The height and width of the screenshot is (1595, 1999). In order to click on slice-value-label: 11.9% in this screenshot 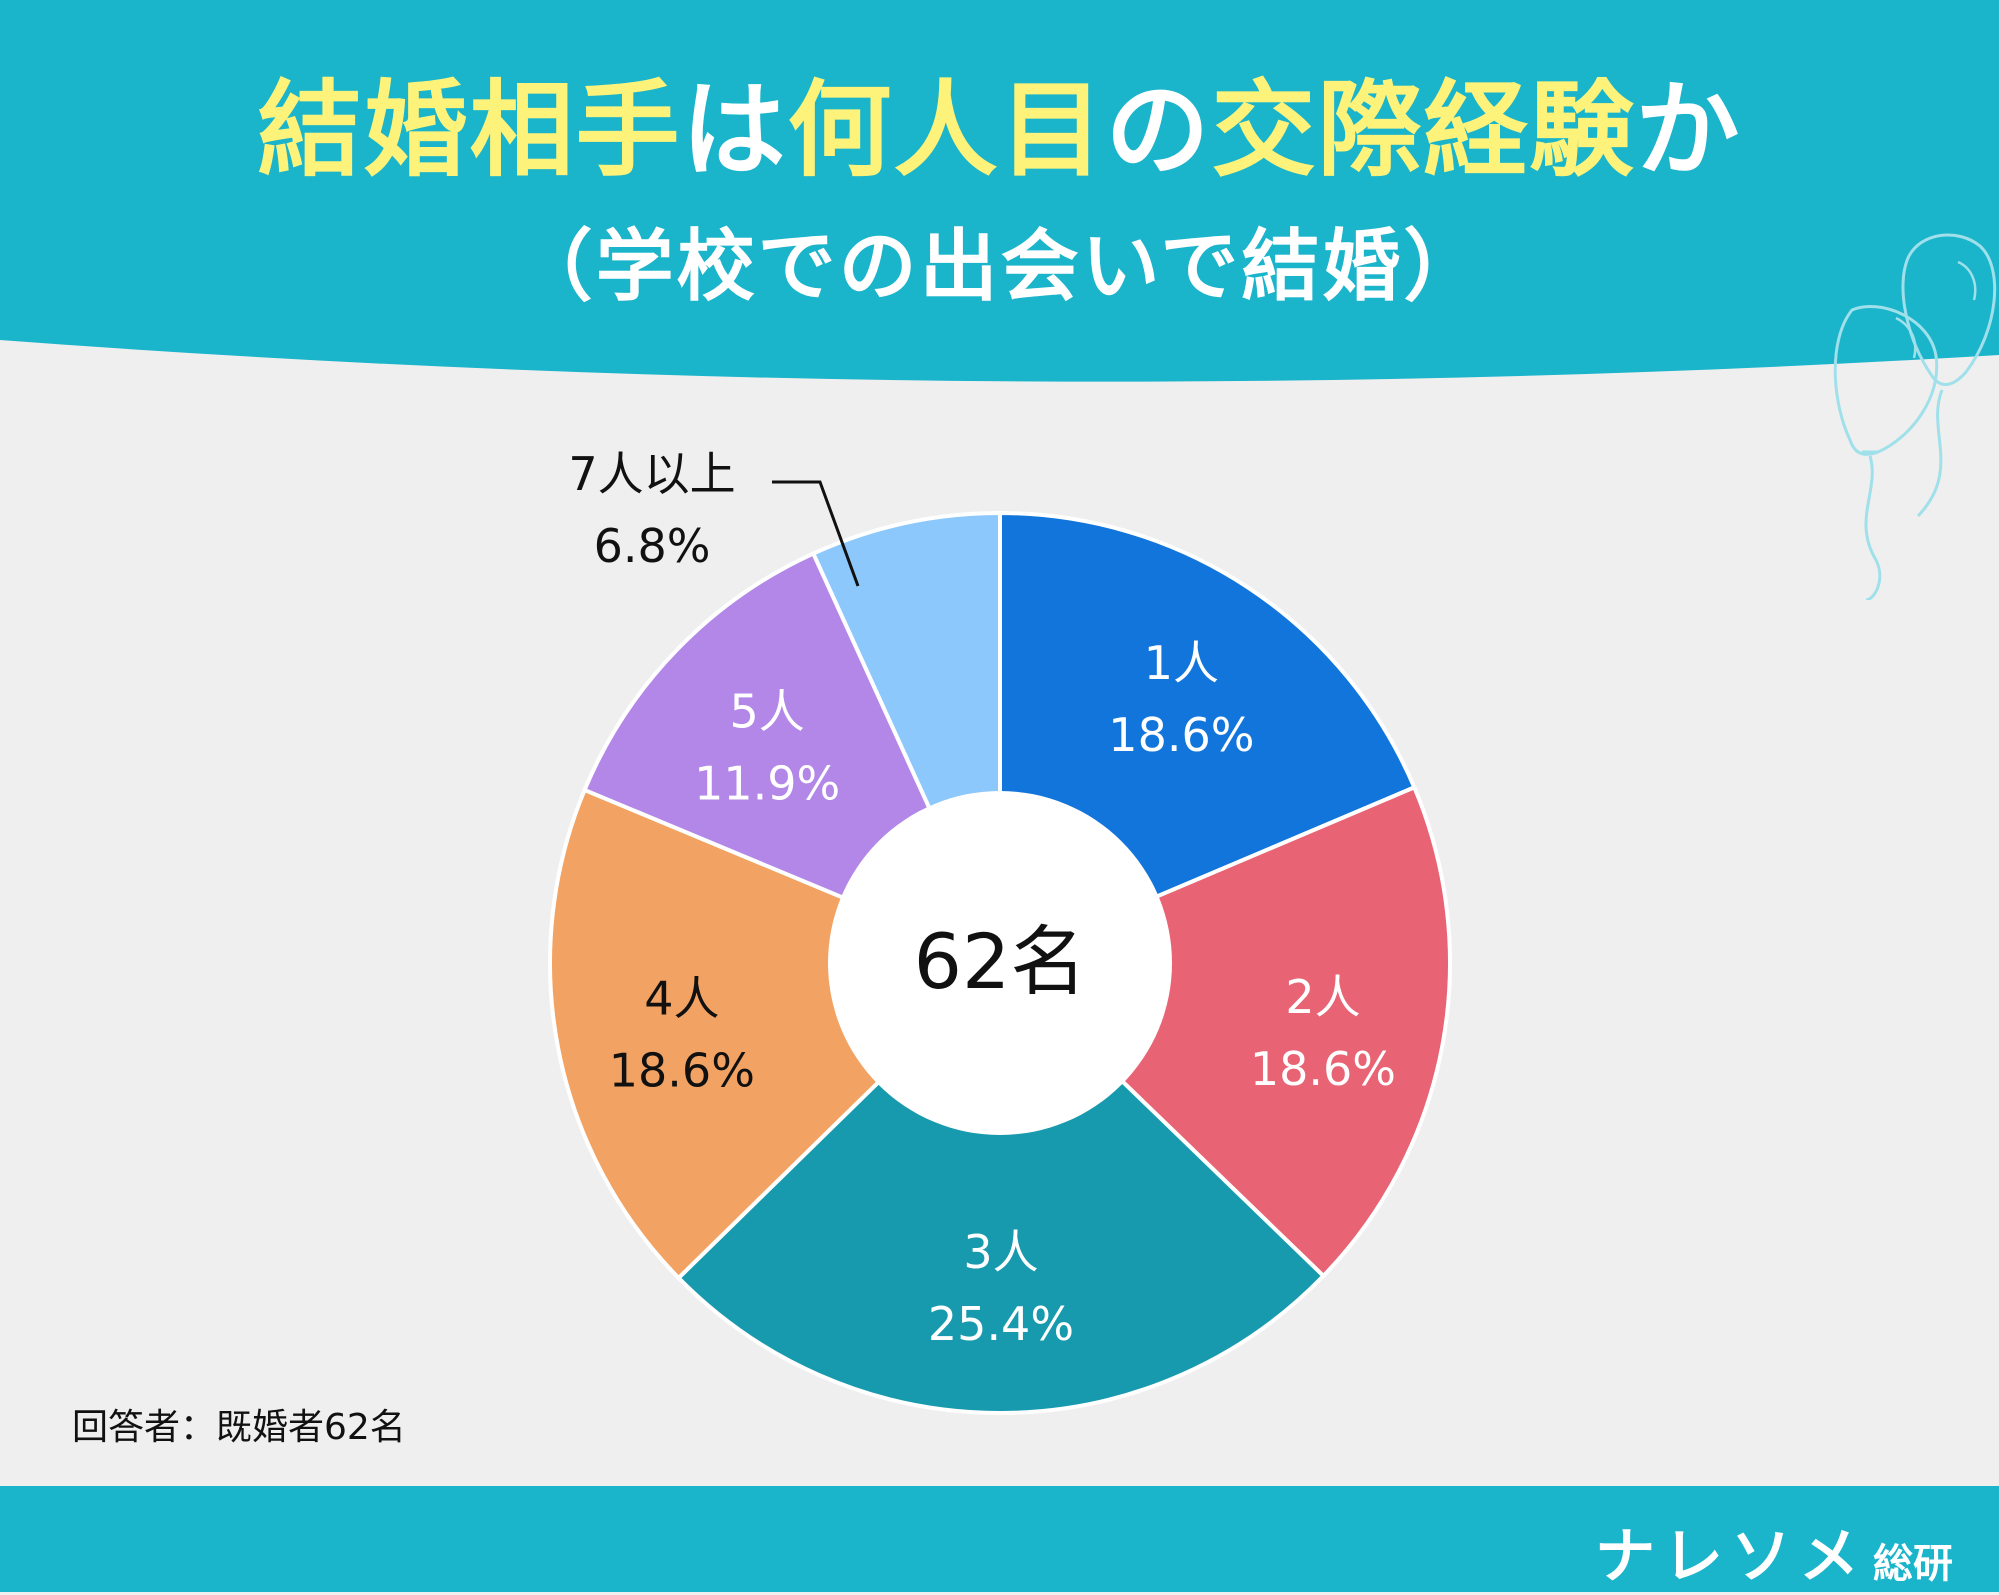, I will do `click(767, 784)`.